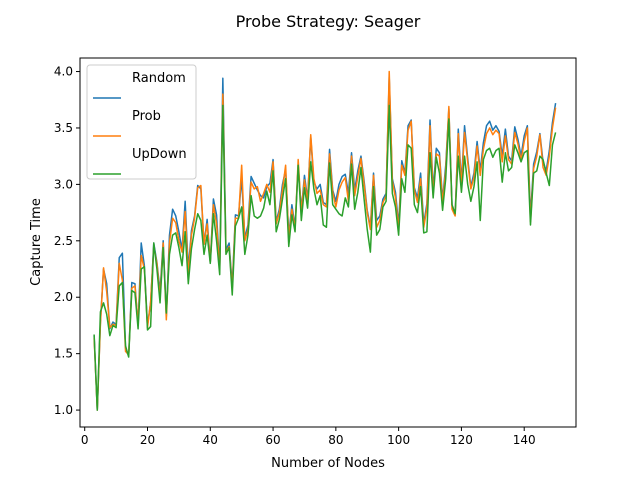  Describe the element at coordinates (328, 463) in the screenshot. I see `x-axis-label: Number of Nodes` at that location.